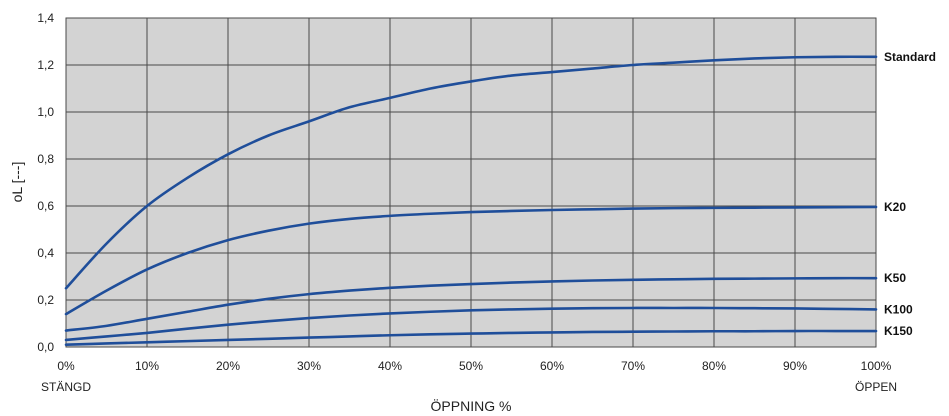 This screenshot has height=416, width=949. Describe the element at coordinates (66, 387) in the screenshot. I see `x-start-label: STÄNGD` at that location.